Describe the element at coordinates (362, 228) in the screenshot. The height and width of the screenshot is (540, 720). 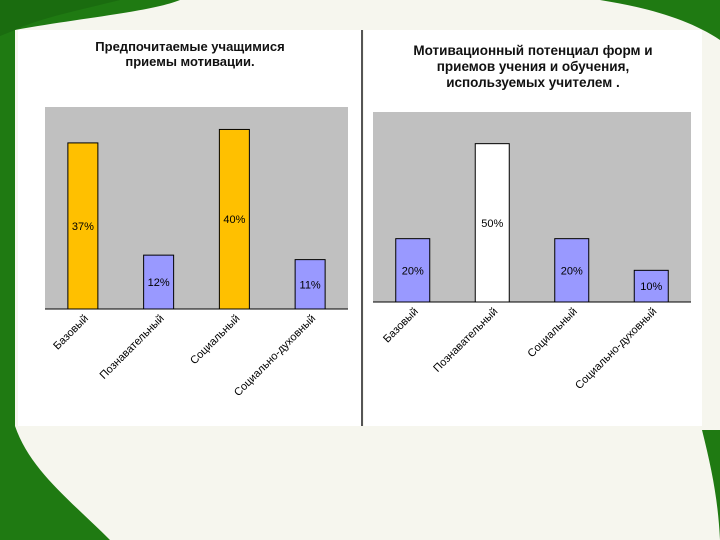
I see `panel-divider` at that location.